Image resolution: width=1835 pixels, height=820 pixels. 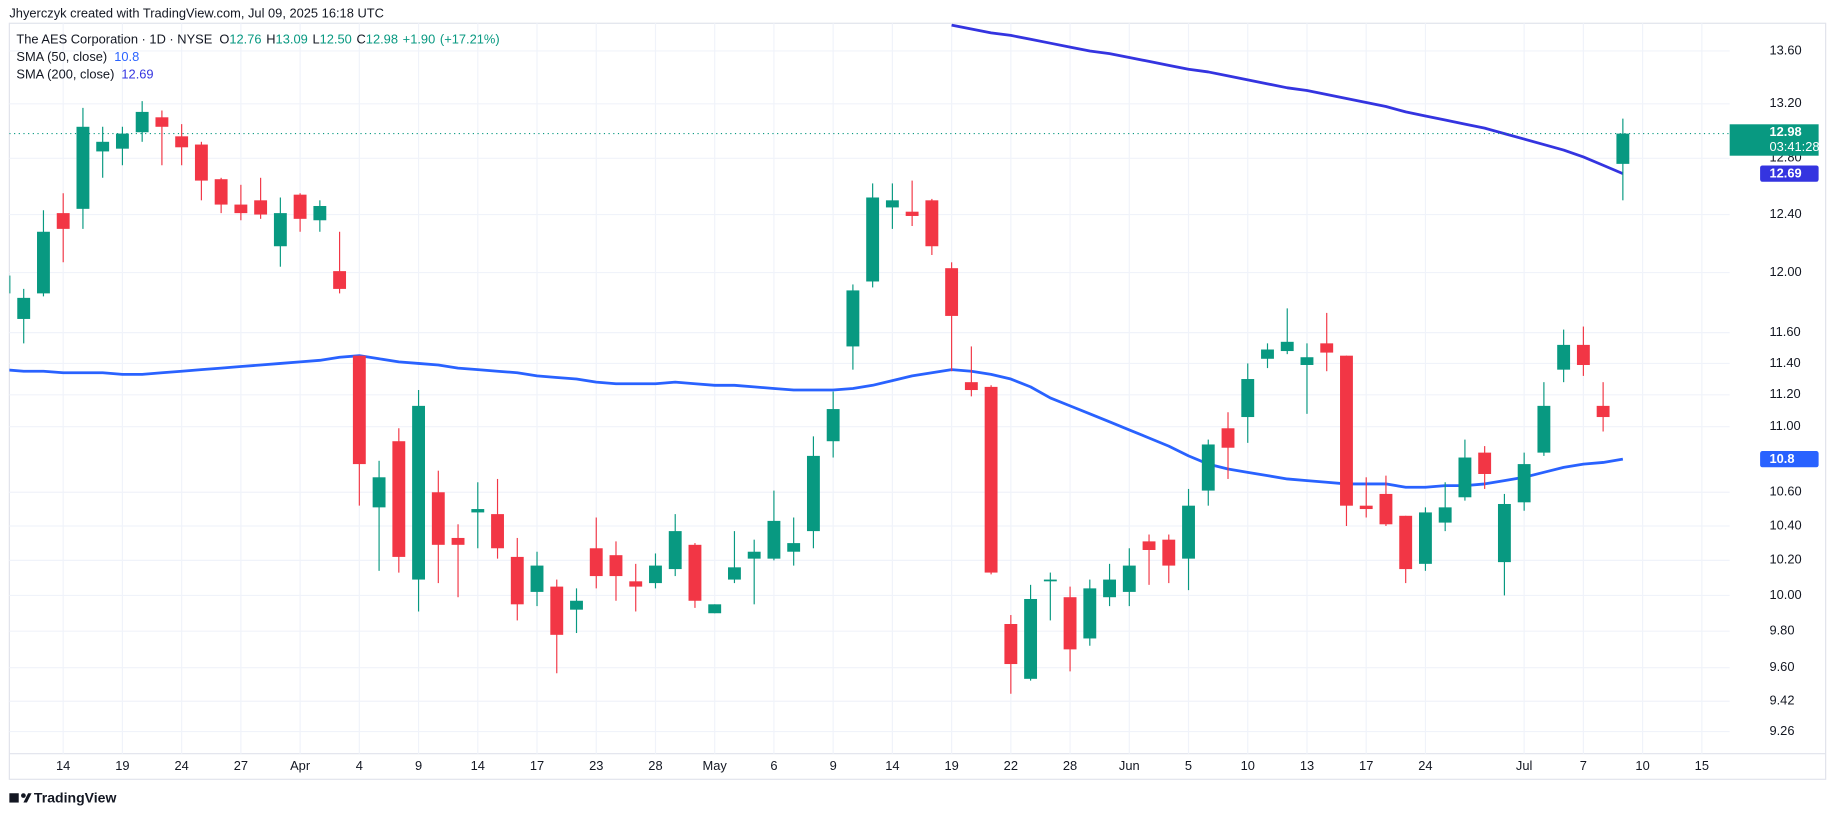 I want to click on x-tick-label: 7, so click(x=1583, y=765).